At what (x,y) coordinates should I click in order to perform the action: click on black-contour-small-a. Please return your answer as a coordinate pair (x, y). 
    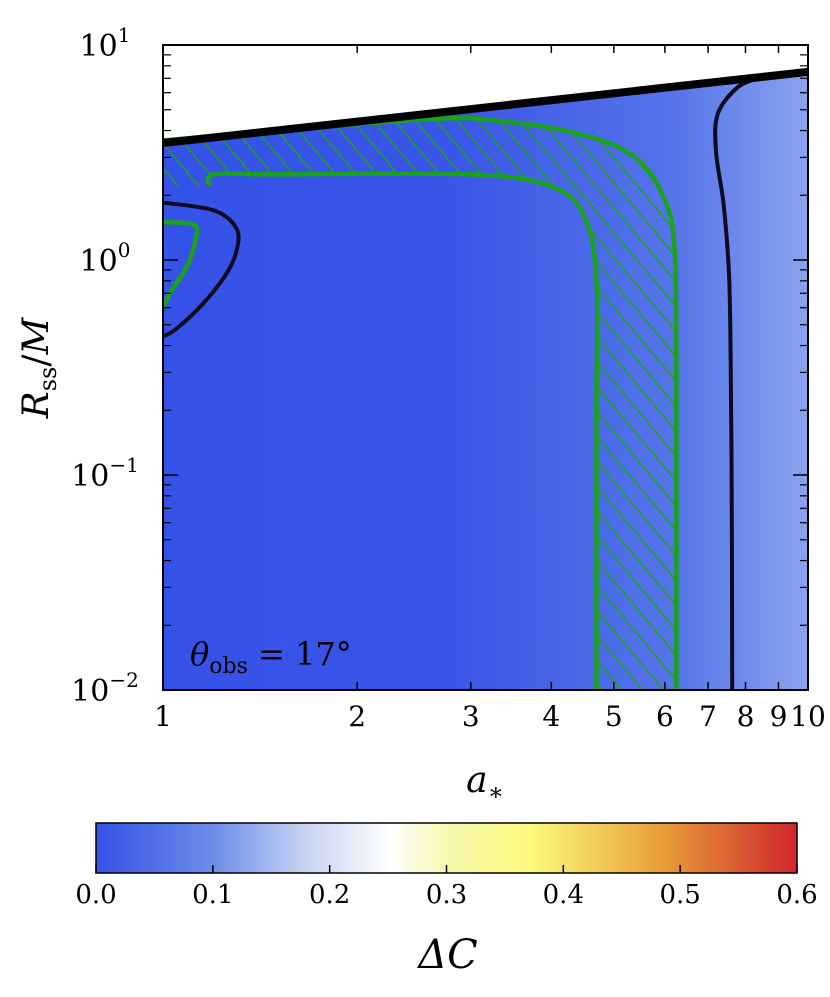
    Looking at the image, I should click on (202, 269).